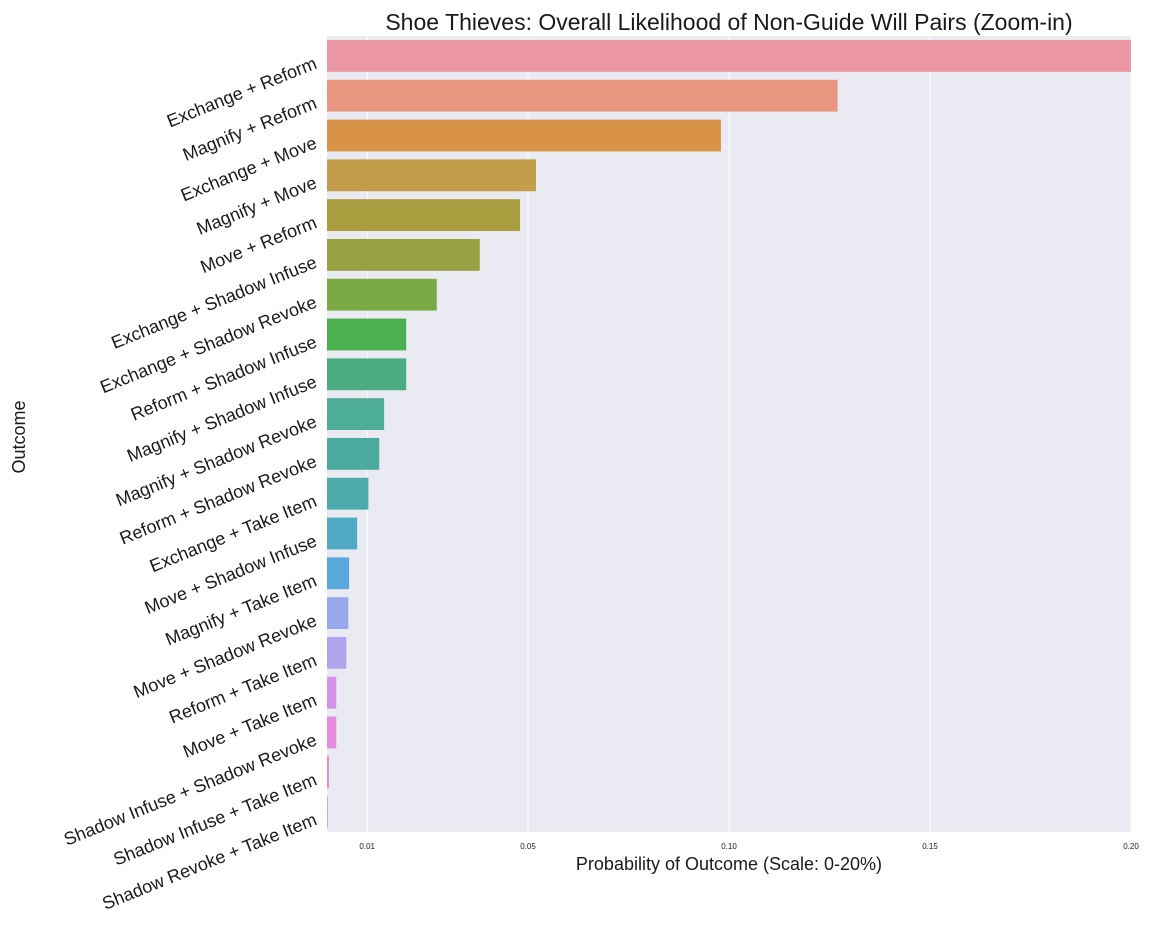 The width and height of the screenshot is (1152, 936). I want to click on x-tick-label: 0.20, so click(1131, 846).